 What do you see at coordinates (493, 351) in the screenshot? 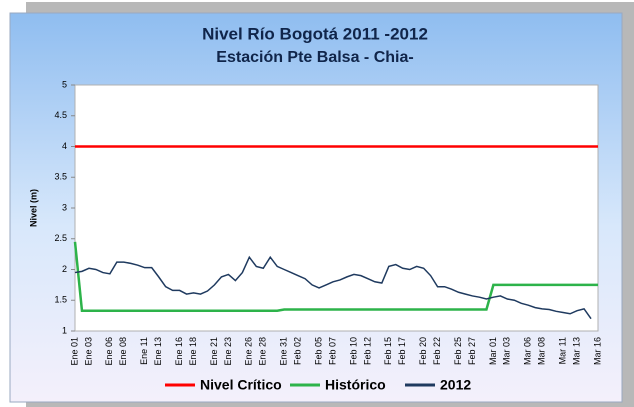
I see `x-tick-label: Mar 01` at bounding box center [493, 351].